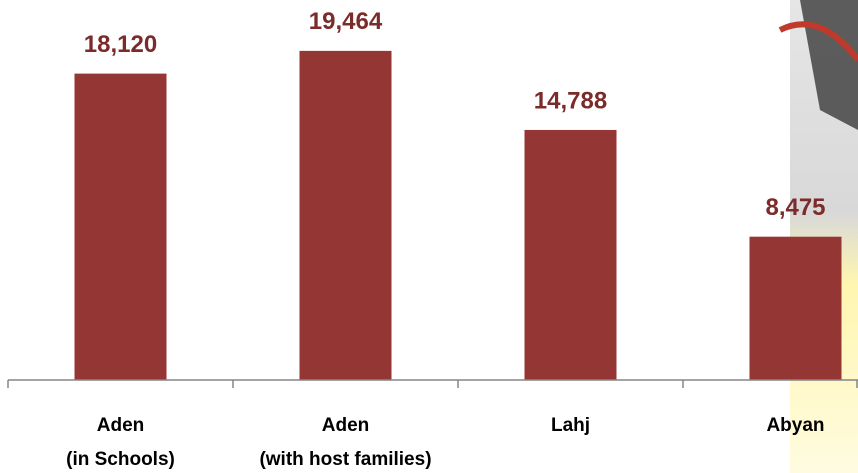  What do you see at coordinates (570, 425) in the screenshot?
I see `x-tick-label: Lahj` at bounding box center [570, 425].